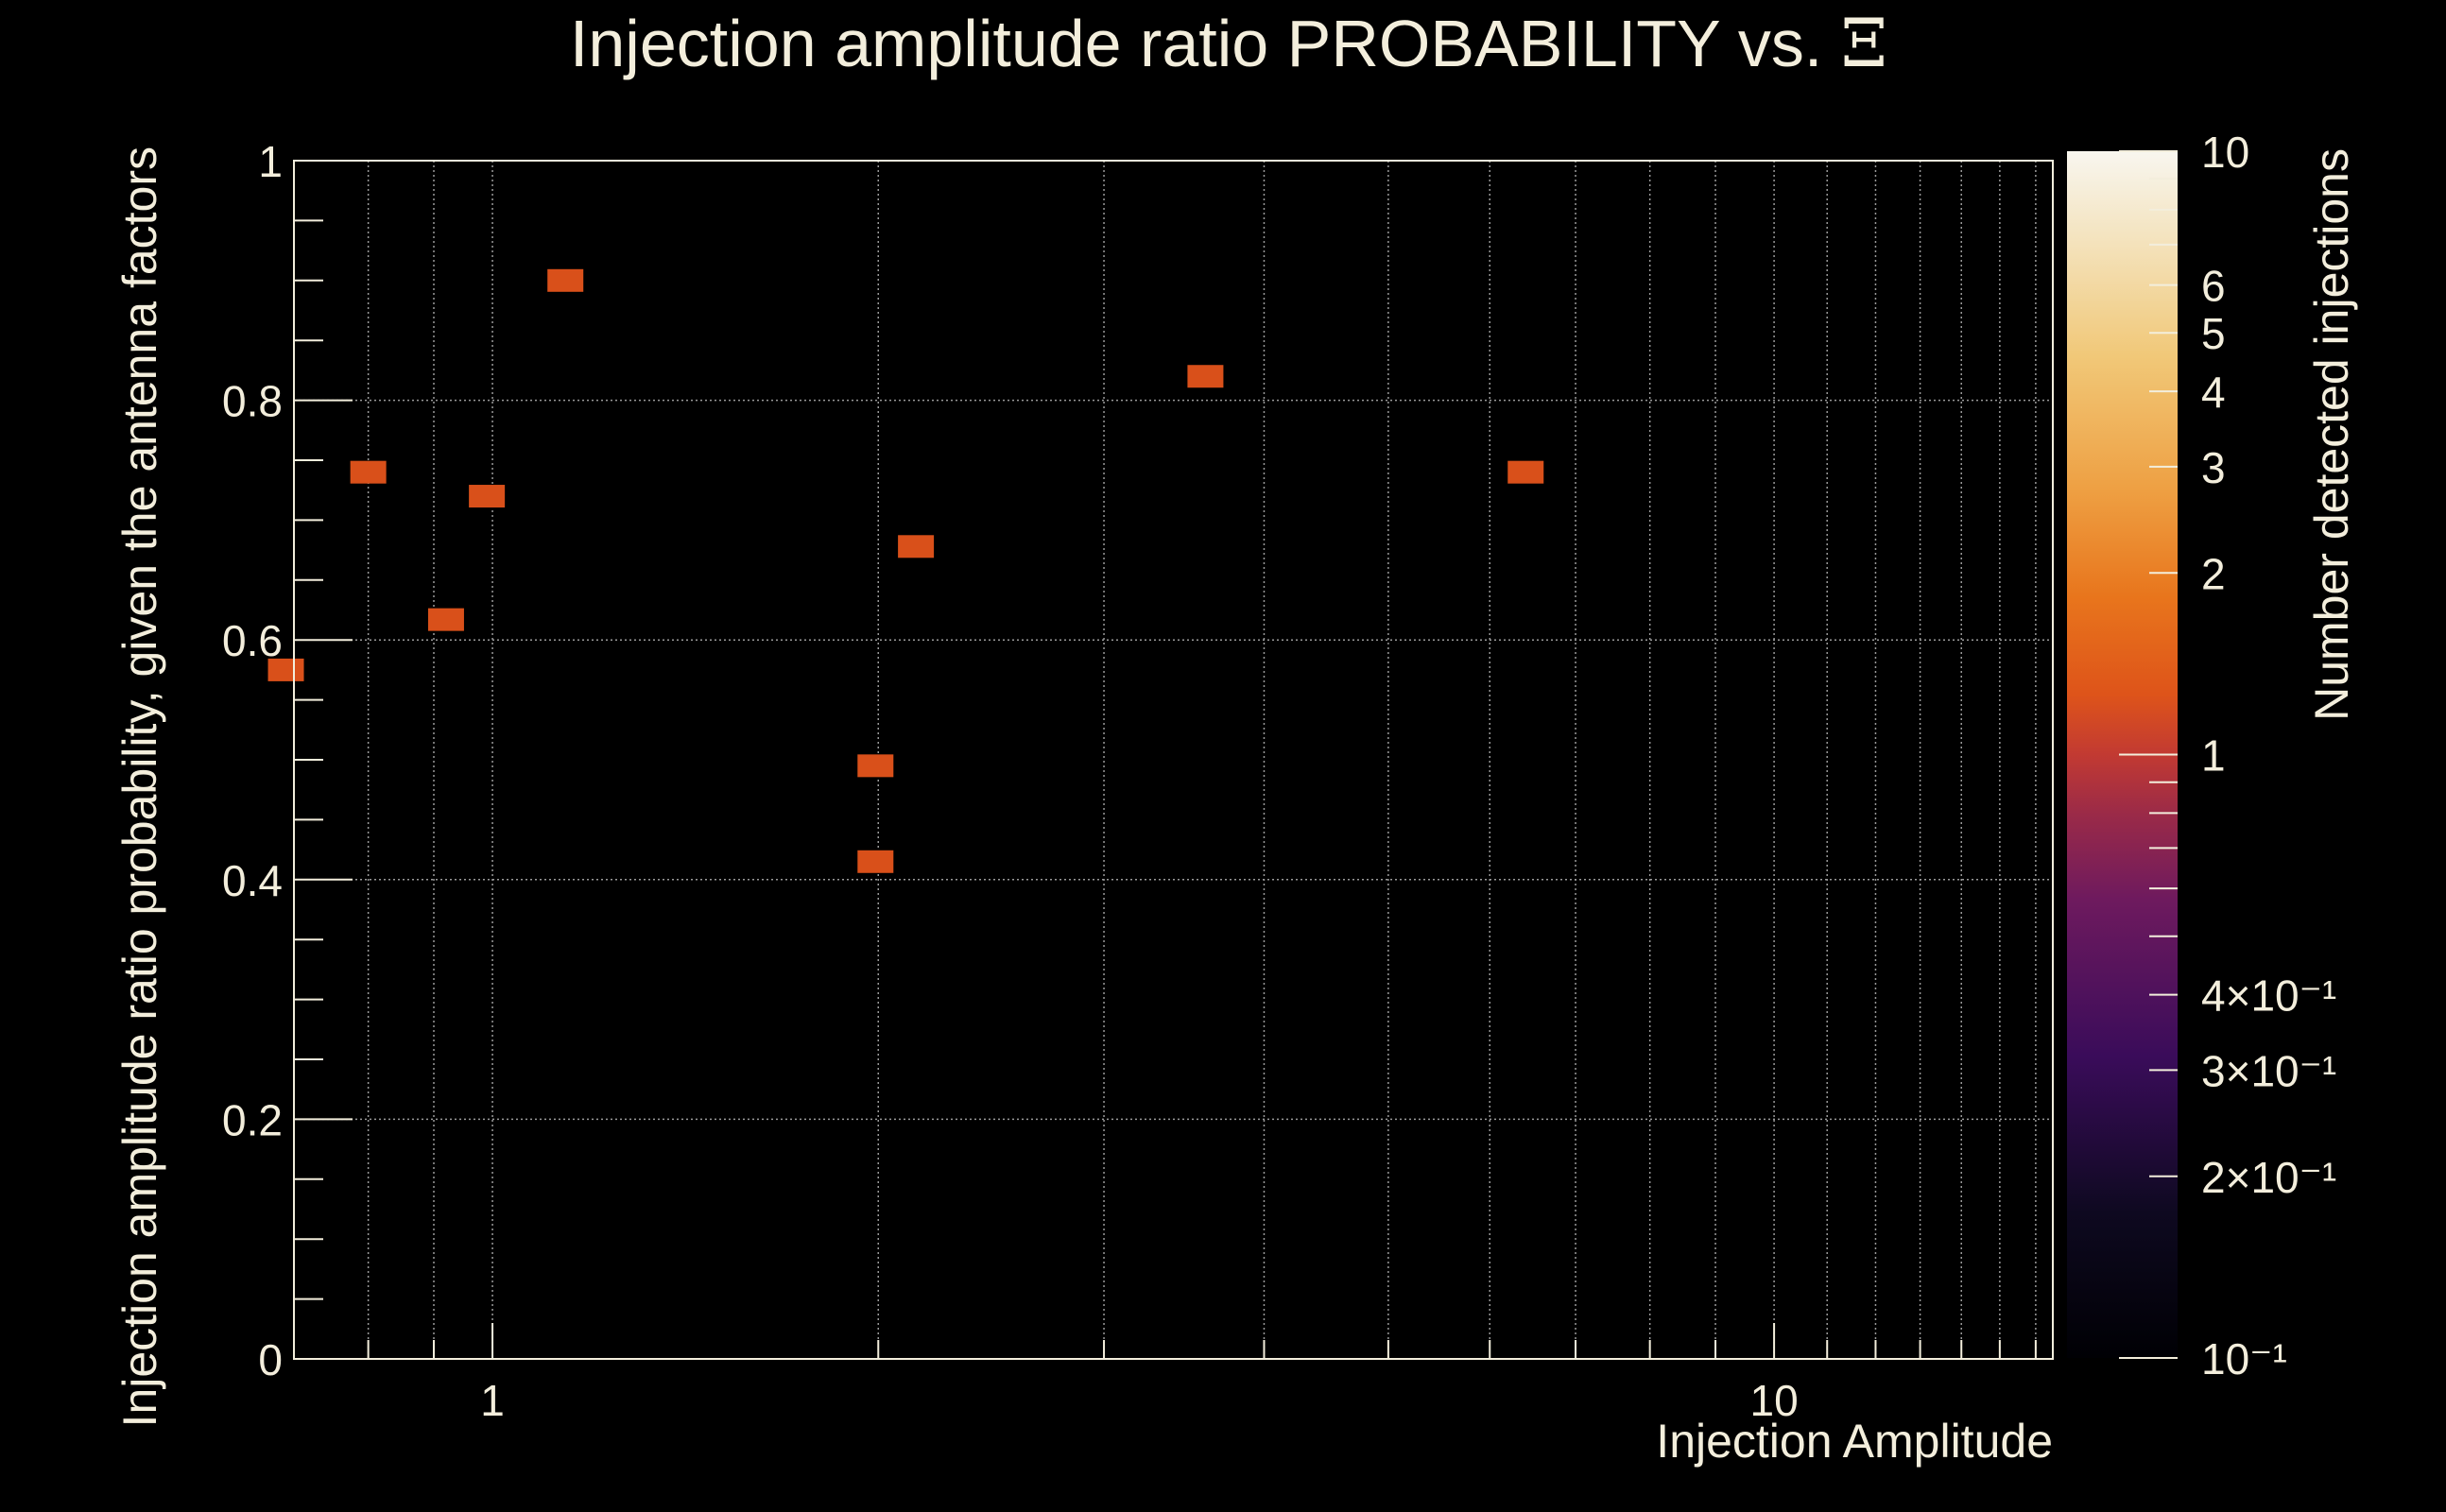 This screenshot has width=2446, height=1512. I want to click on color-scale-tick-label: 1, so click(2213, 756).